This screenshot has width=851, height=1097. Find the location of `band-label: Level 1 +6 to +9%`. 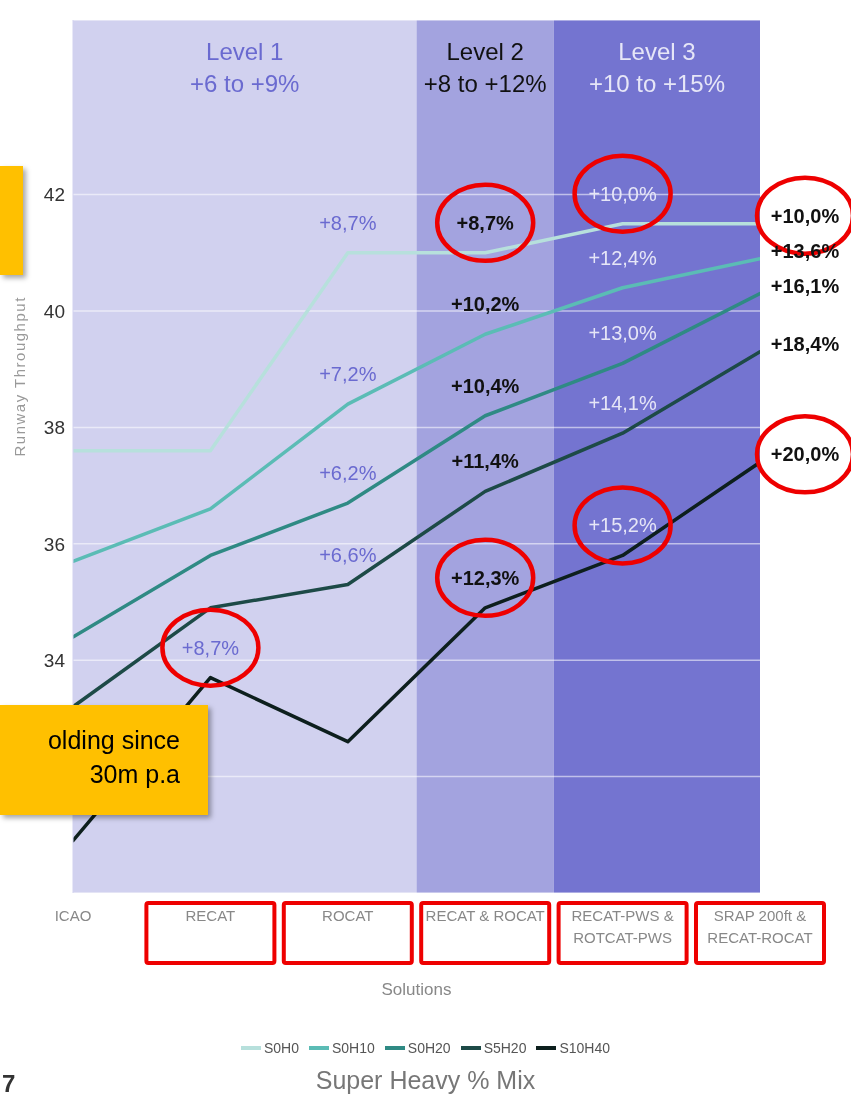

band-label: Level 1 +6 to +9% is located at coordinates (245, 67).